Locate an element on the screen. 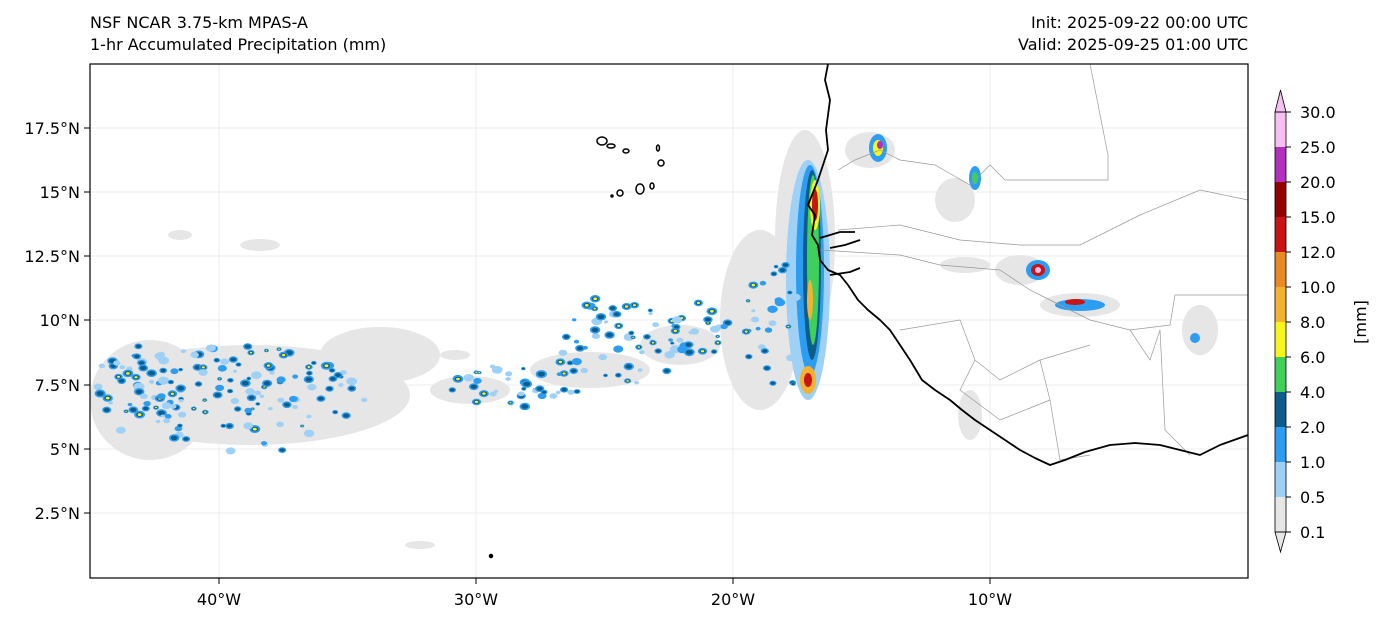  valid-time: Valid: 2025-09-25 01:00 UTC is located at coordinates (1132, 44).